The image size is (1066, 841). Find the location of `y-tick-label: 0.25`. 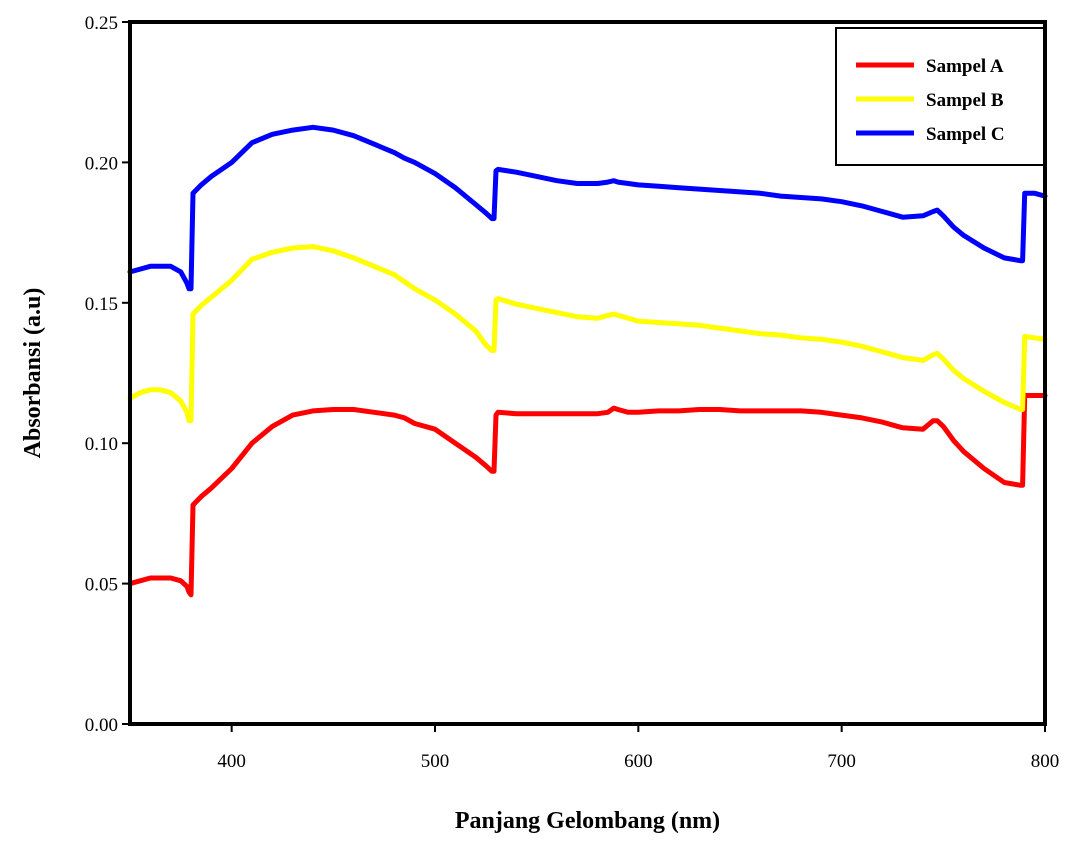

y-tick-label: 0.25 is located at coordinates (101, 23).